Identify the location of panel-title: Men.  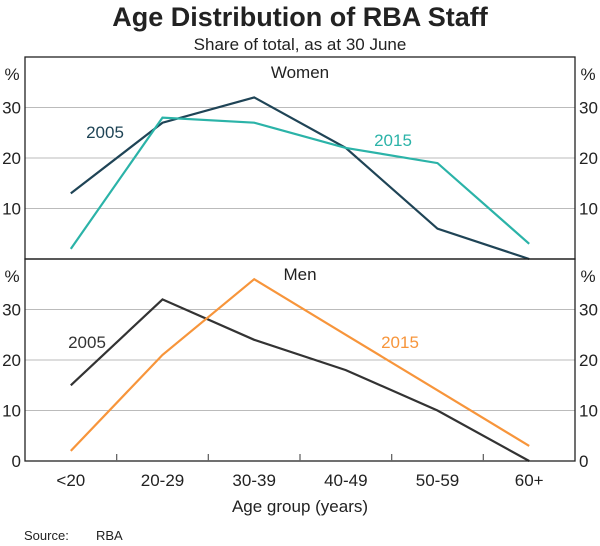
(299, 274).